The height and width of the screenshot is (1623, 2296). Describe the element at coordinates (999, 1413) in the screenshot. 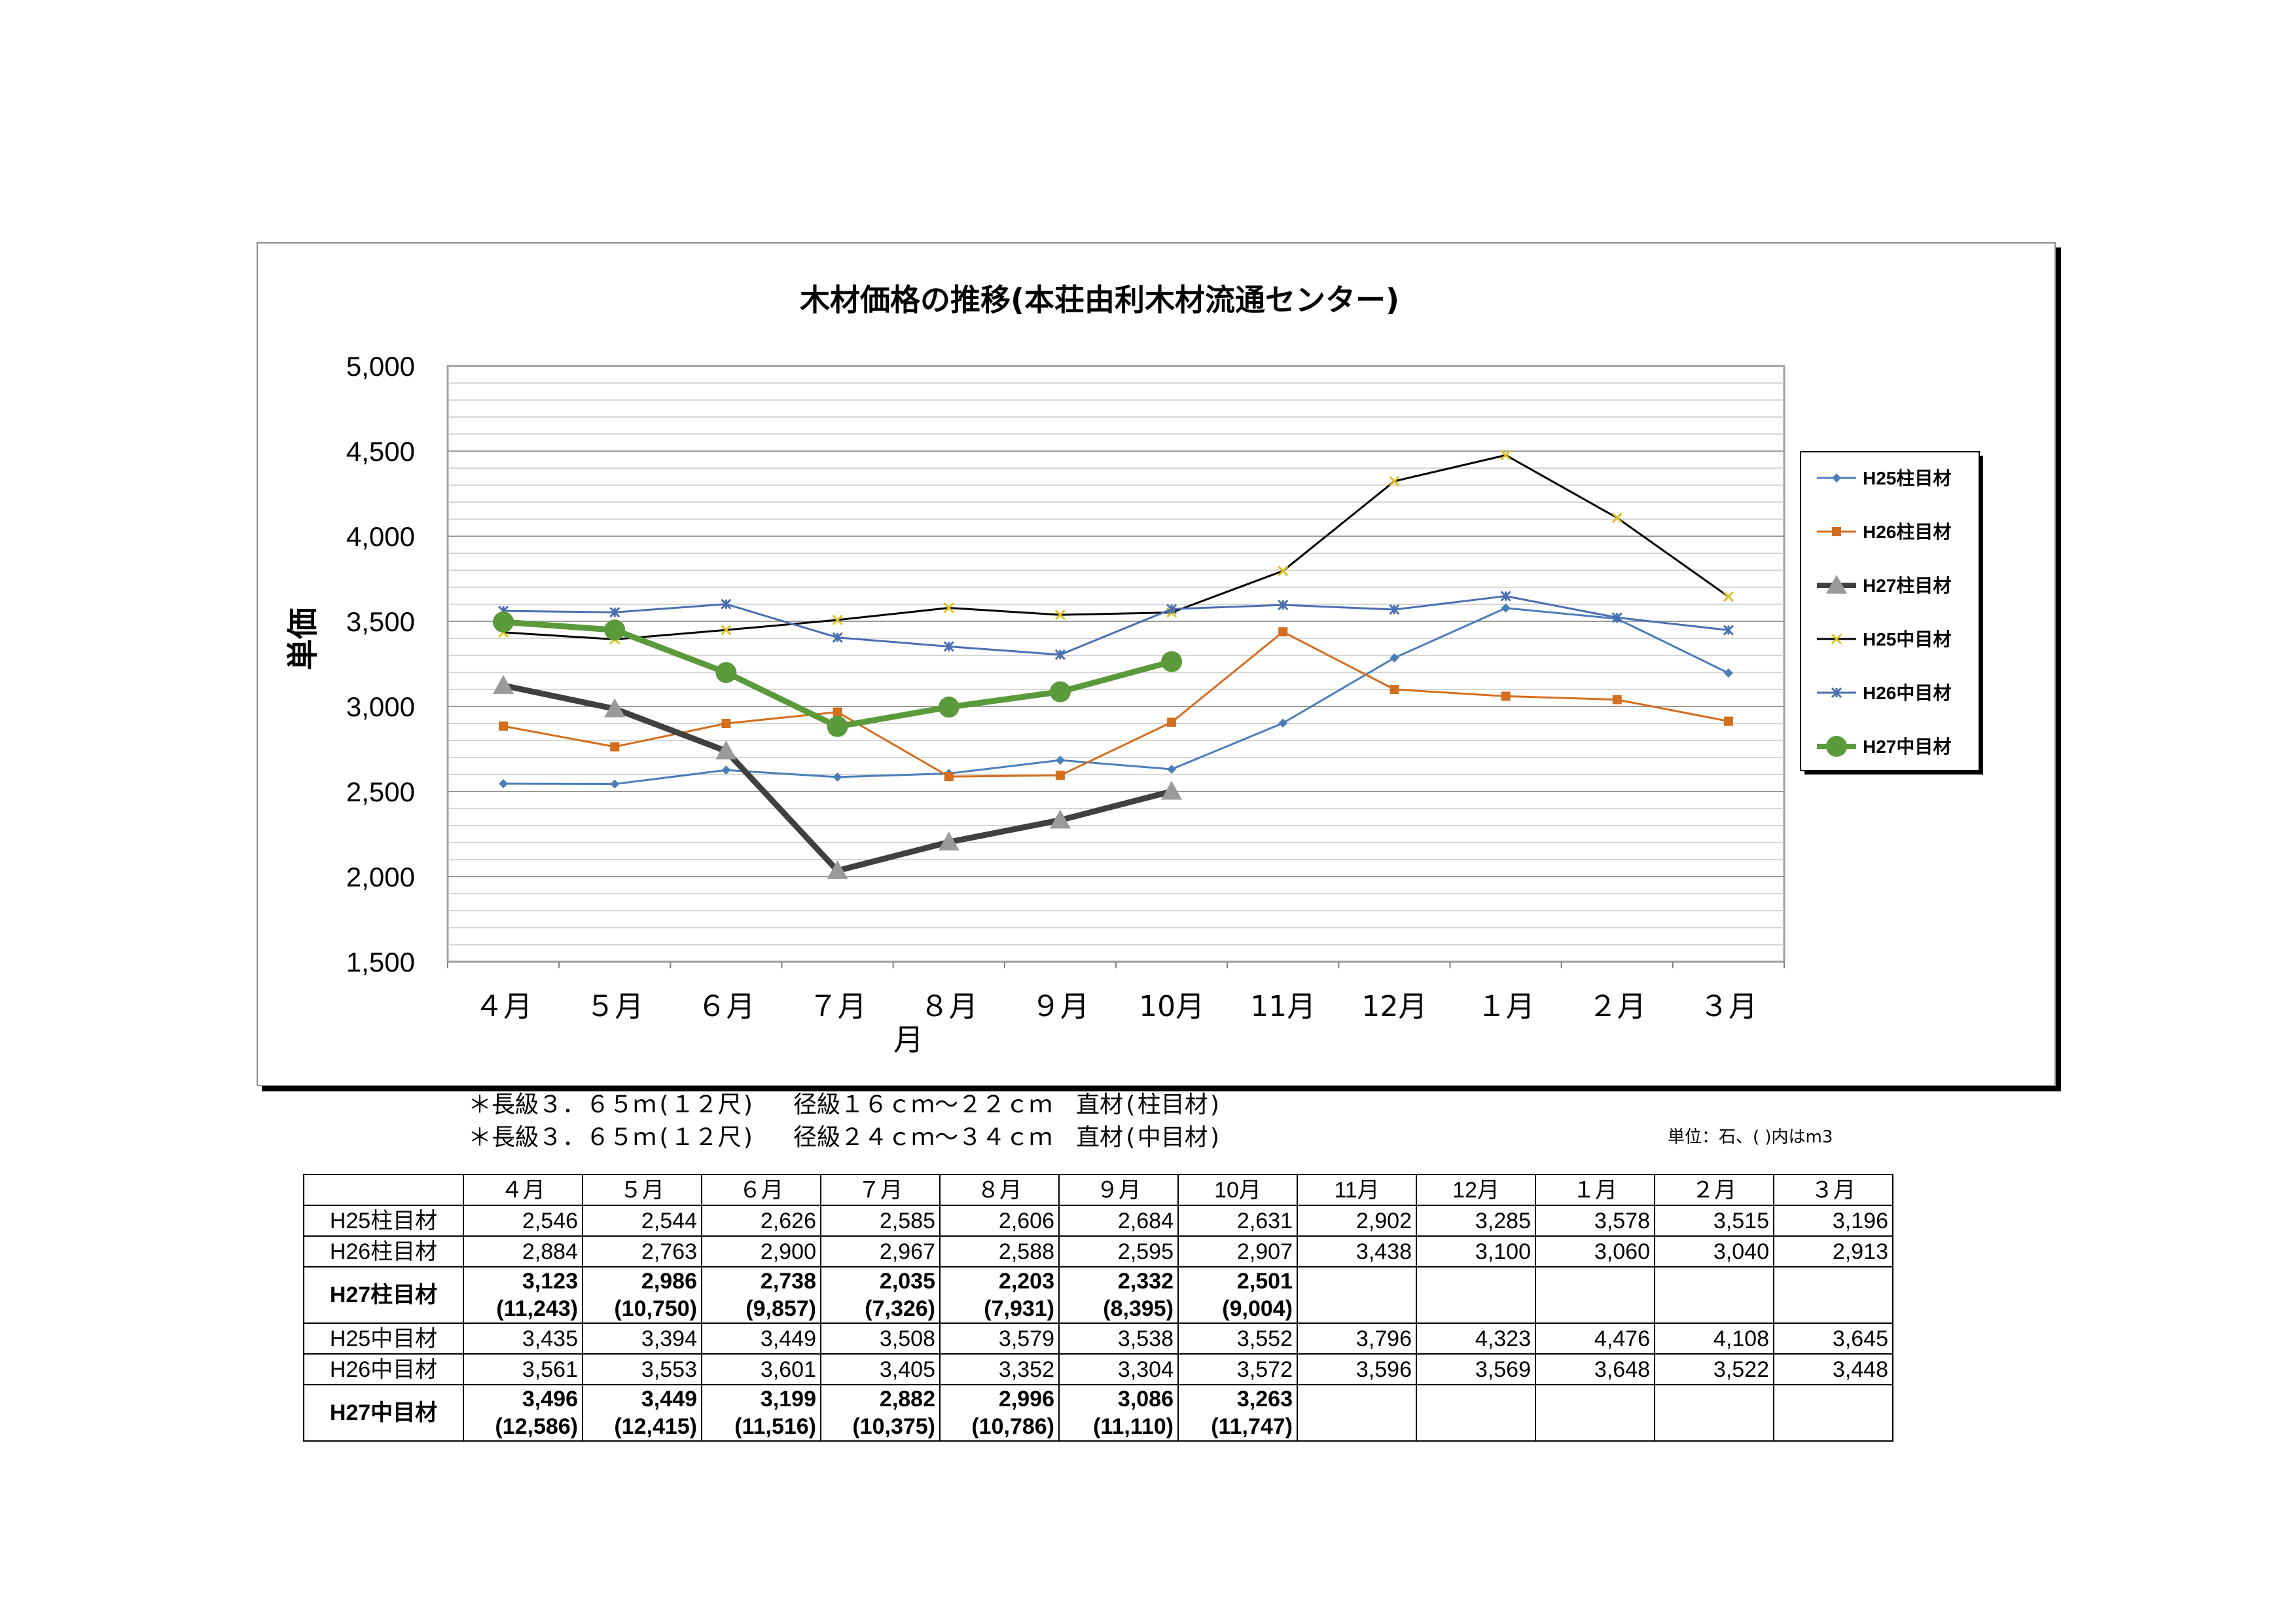

I see `value-cell: 2,996 (10,786)` at that location.